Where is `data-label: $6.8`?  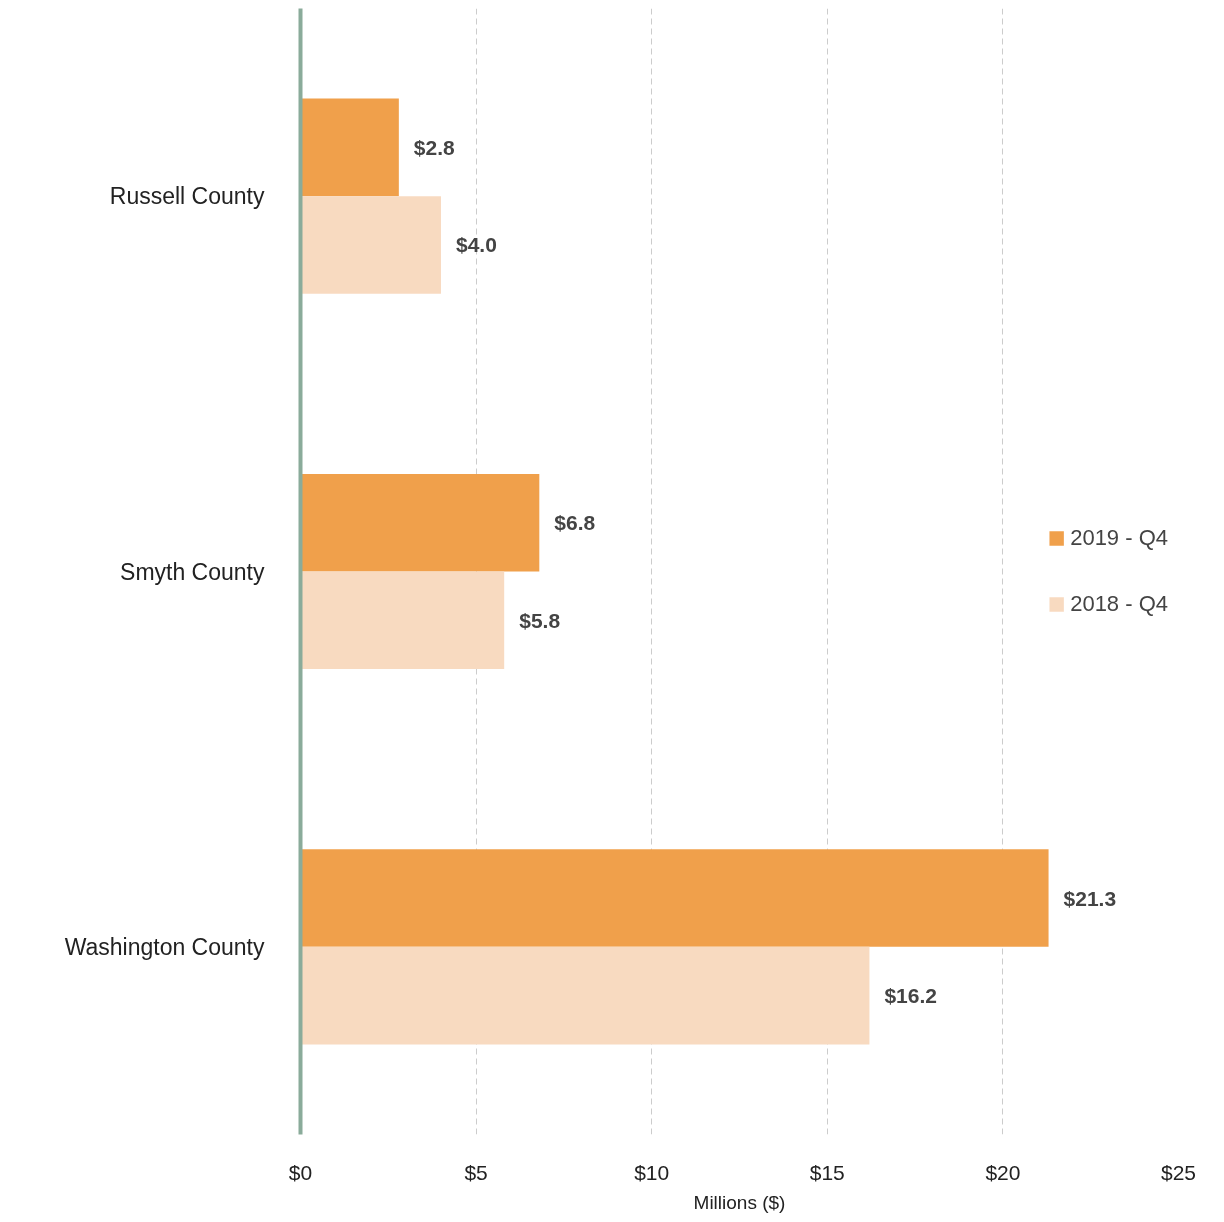 data-label: $6.8 is located at coordinates (575, 523).